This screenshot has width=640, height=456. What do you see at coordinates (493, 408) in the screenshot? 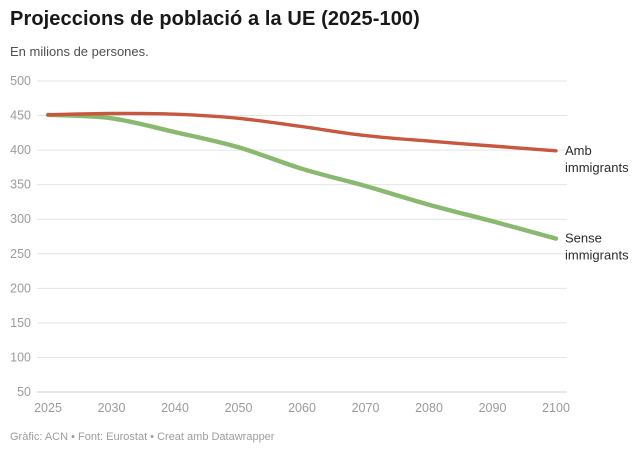
I see `x-tick-label-2090: 2090` at bounding box center [493, 408].